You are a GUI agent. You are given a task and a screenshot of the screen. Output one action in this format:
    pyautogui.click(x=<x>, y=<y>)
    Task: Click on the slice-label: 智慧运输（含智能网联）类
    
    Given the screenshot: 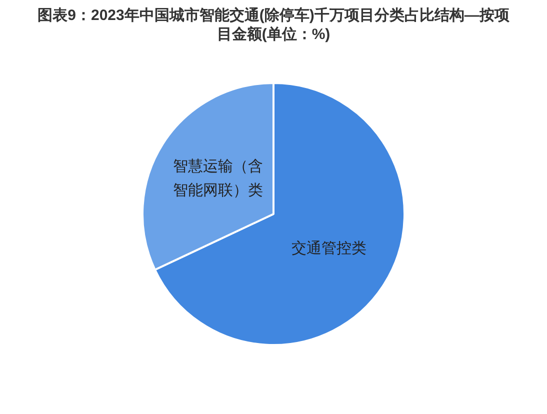 What is the action you would take?
    pyautogui.click(x=218, y=177)
    